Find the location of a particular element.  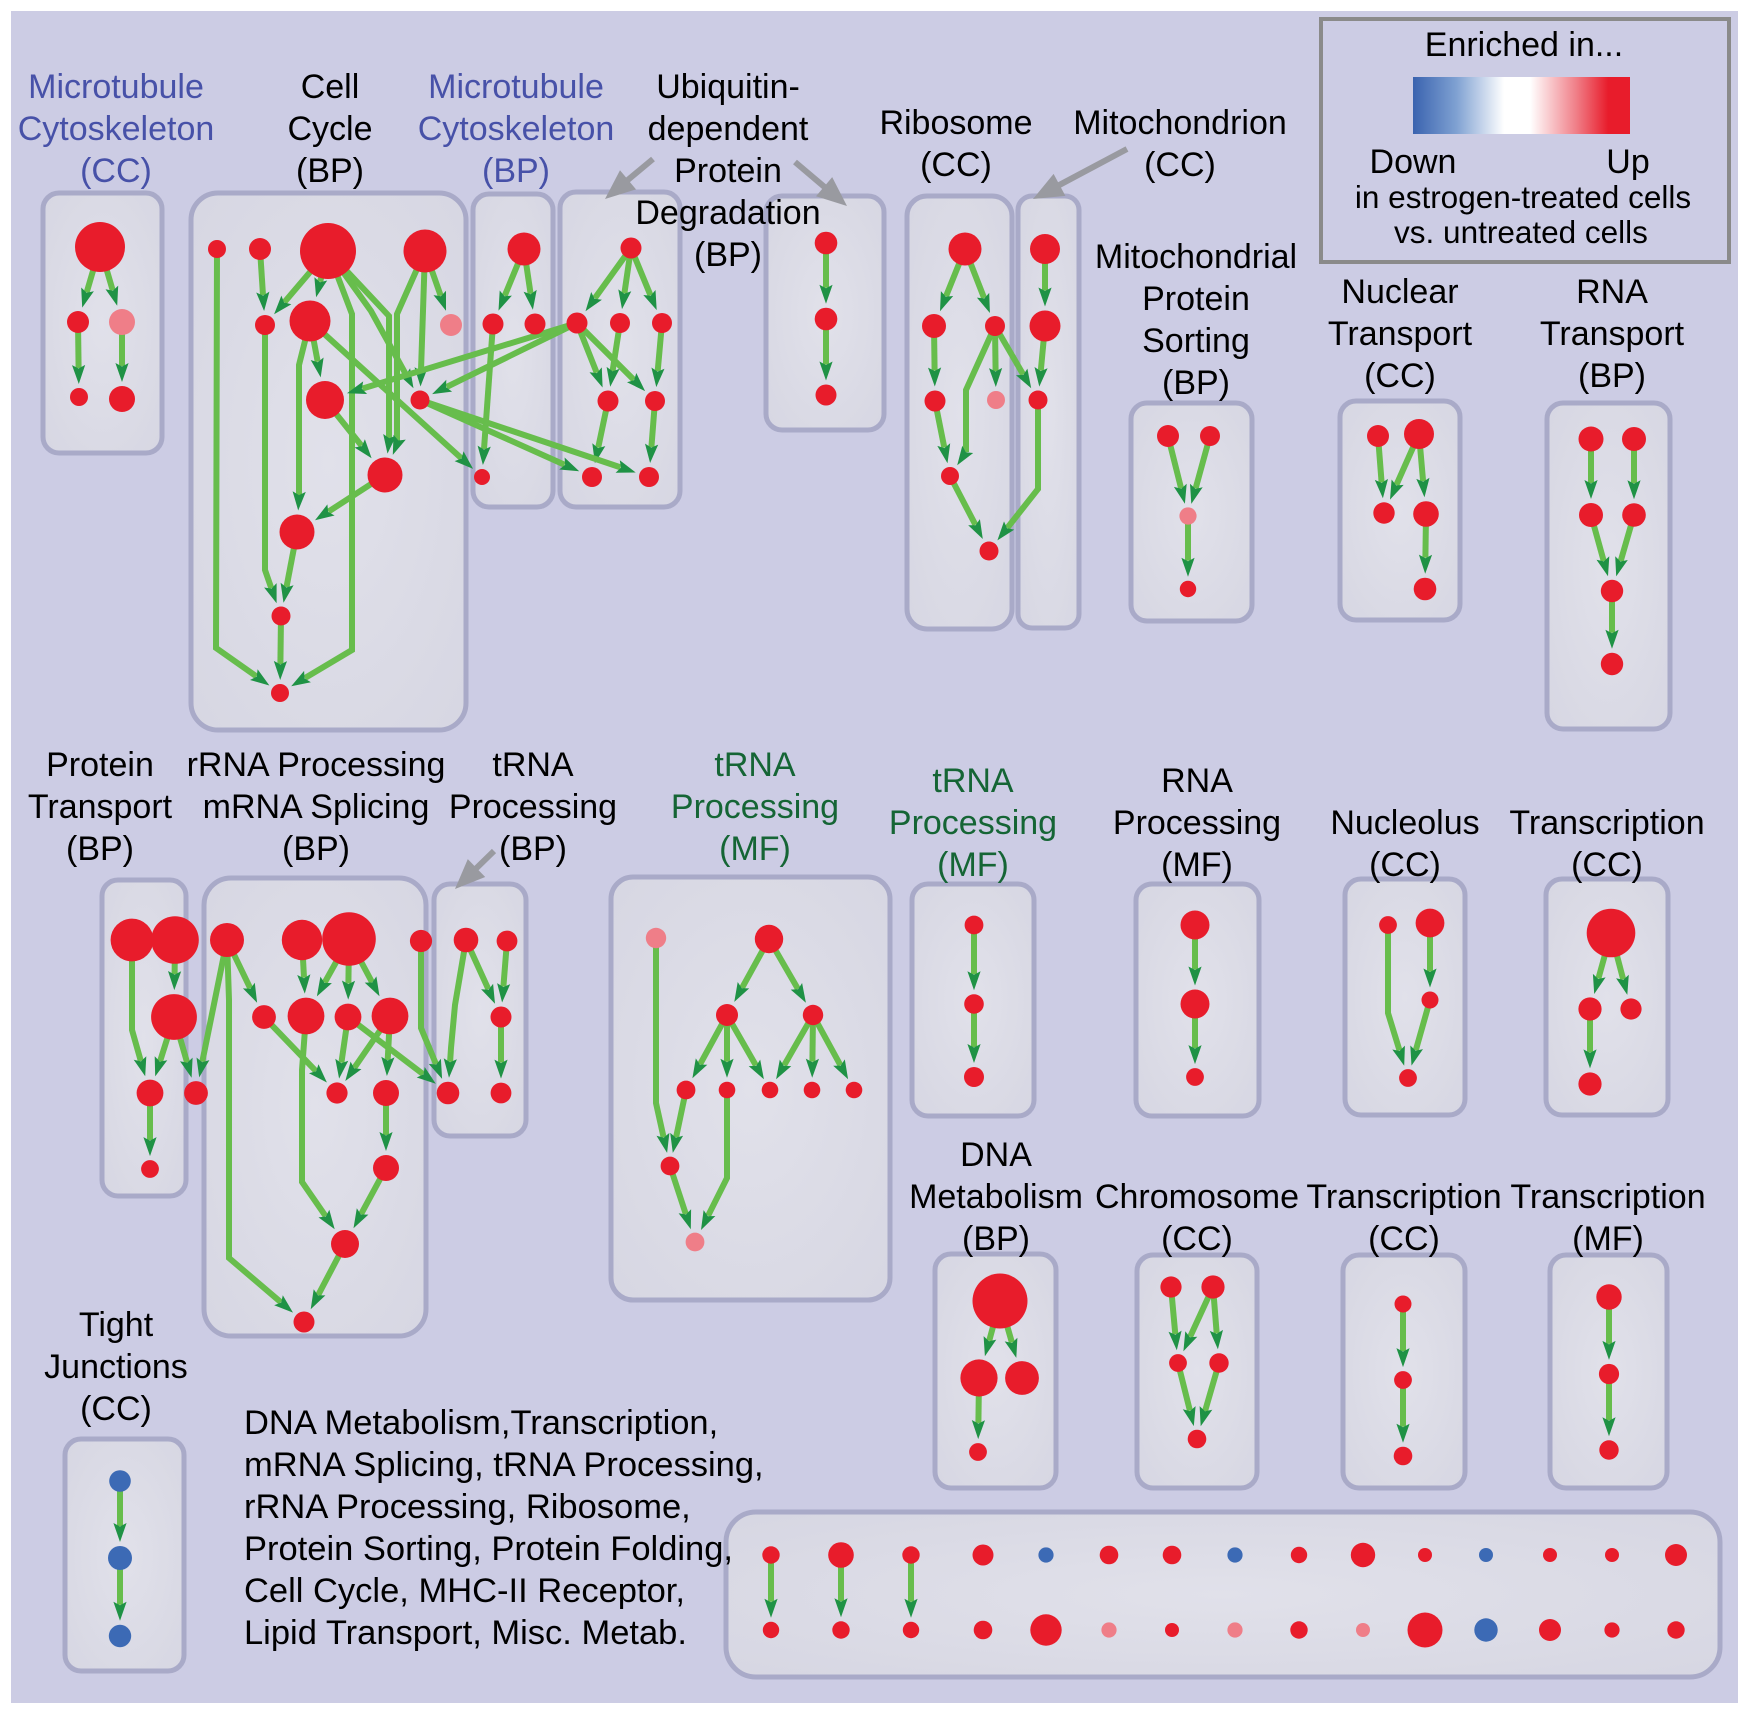

svg-text: vs. untreated cells is located at coordinates (1521, 232).